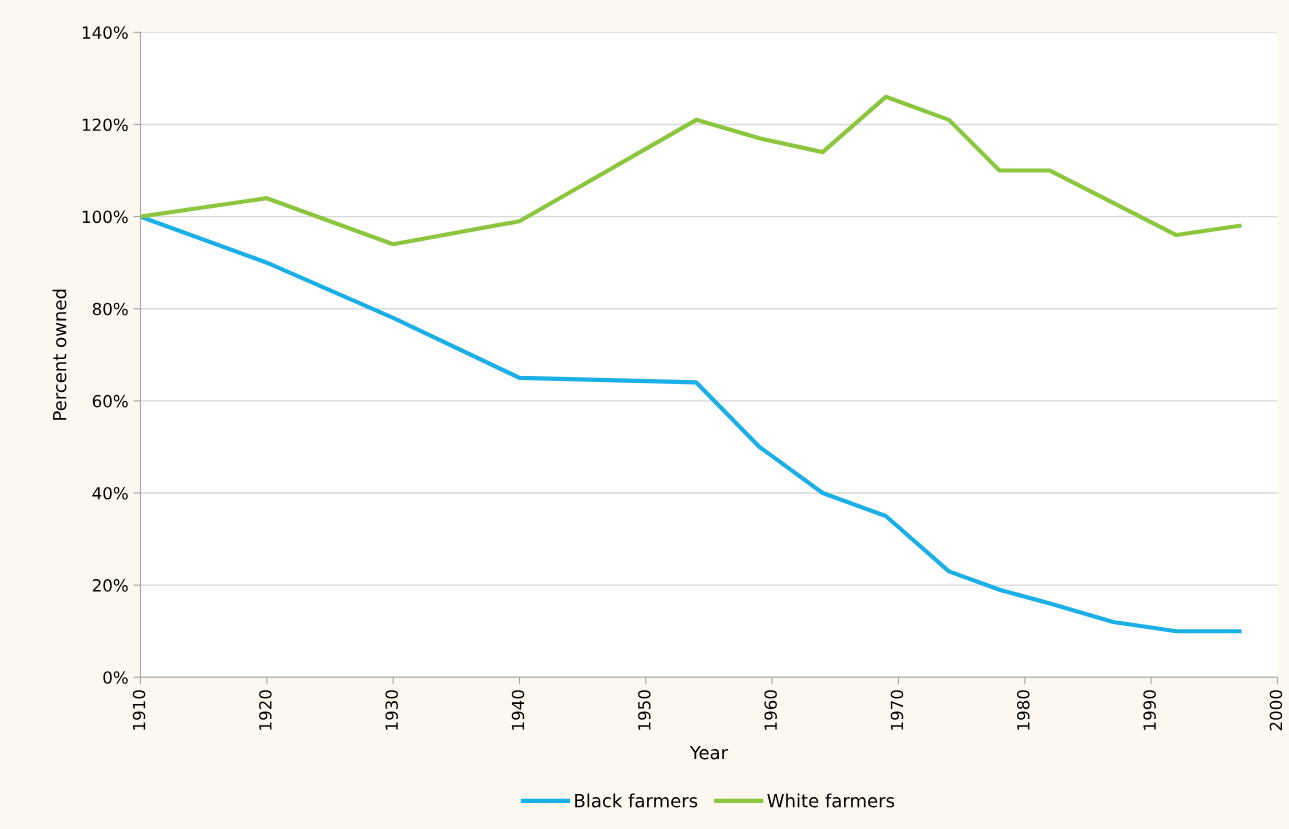 The width and height of the screenshot is (1289, 829). I want to click on y-tick-label: 80%, so click(110, 309).